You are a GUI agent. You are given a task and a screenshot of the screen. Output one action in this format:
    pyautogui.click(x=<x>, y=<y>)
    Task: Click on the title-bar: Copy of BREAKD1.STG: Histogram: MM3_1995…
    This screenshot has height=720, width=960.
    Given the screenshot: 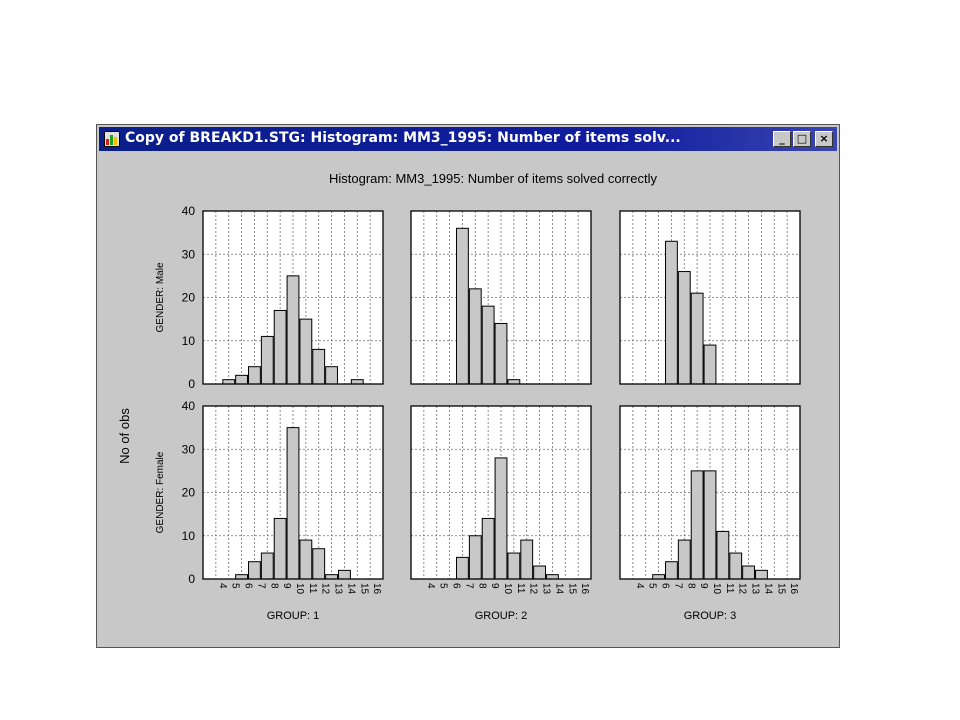 What is the action you would take?
    pyautogui.click(x=468, y=139)
    